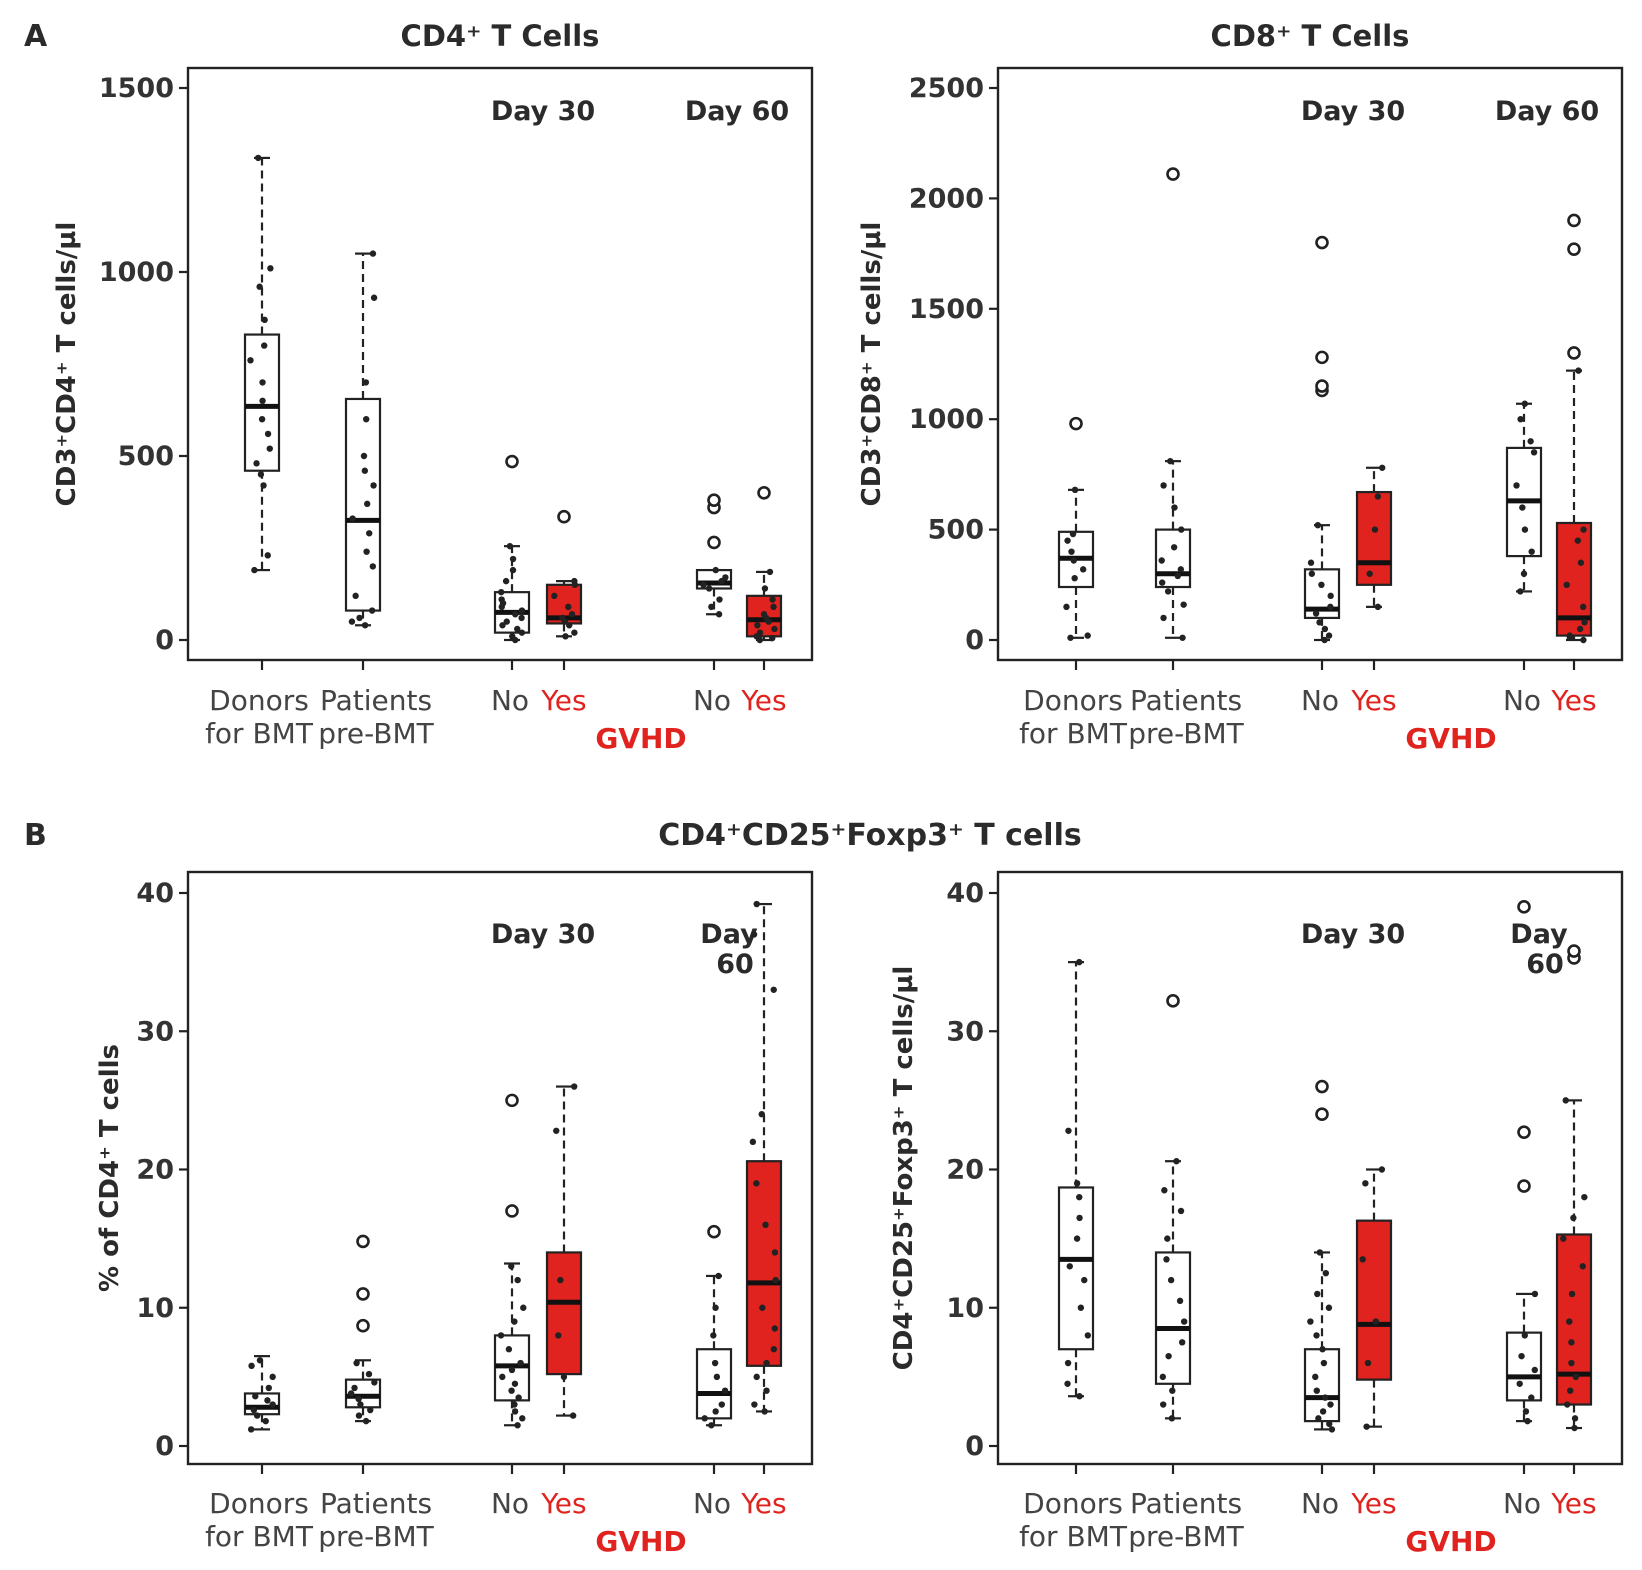  Describe the element at coordinates (1186, 1536) in the screenshot. I see `x-label-patients-2: pre-BMT` at that location.